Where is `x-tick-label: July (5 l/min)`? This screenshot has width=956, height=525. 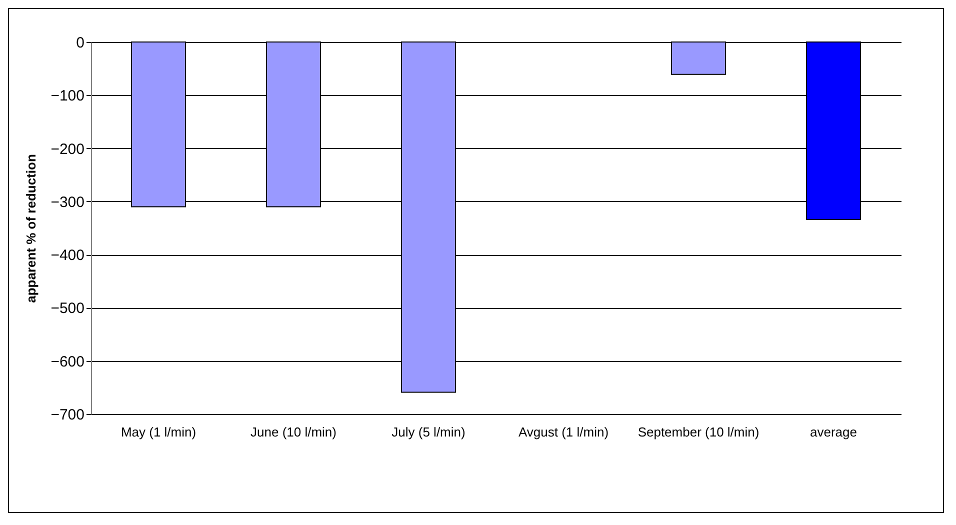 x-tick-label: July (5 l/min) is located at coordinates (429, 432).